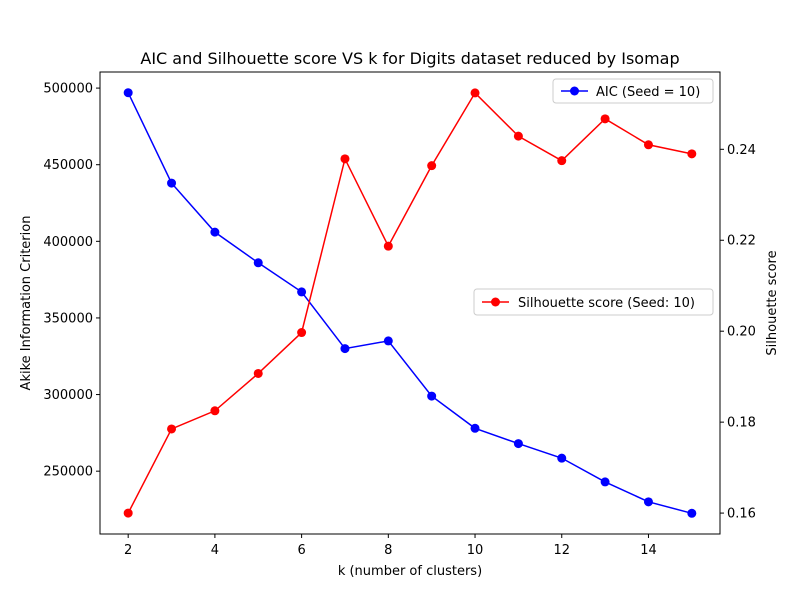 Image resolution: width=800 pixels, height=600 pixels. I want to click on right-y-axis: 0.16 0.18 0.20 0.22 0.24, so click(738, 332).